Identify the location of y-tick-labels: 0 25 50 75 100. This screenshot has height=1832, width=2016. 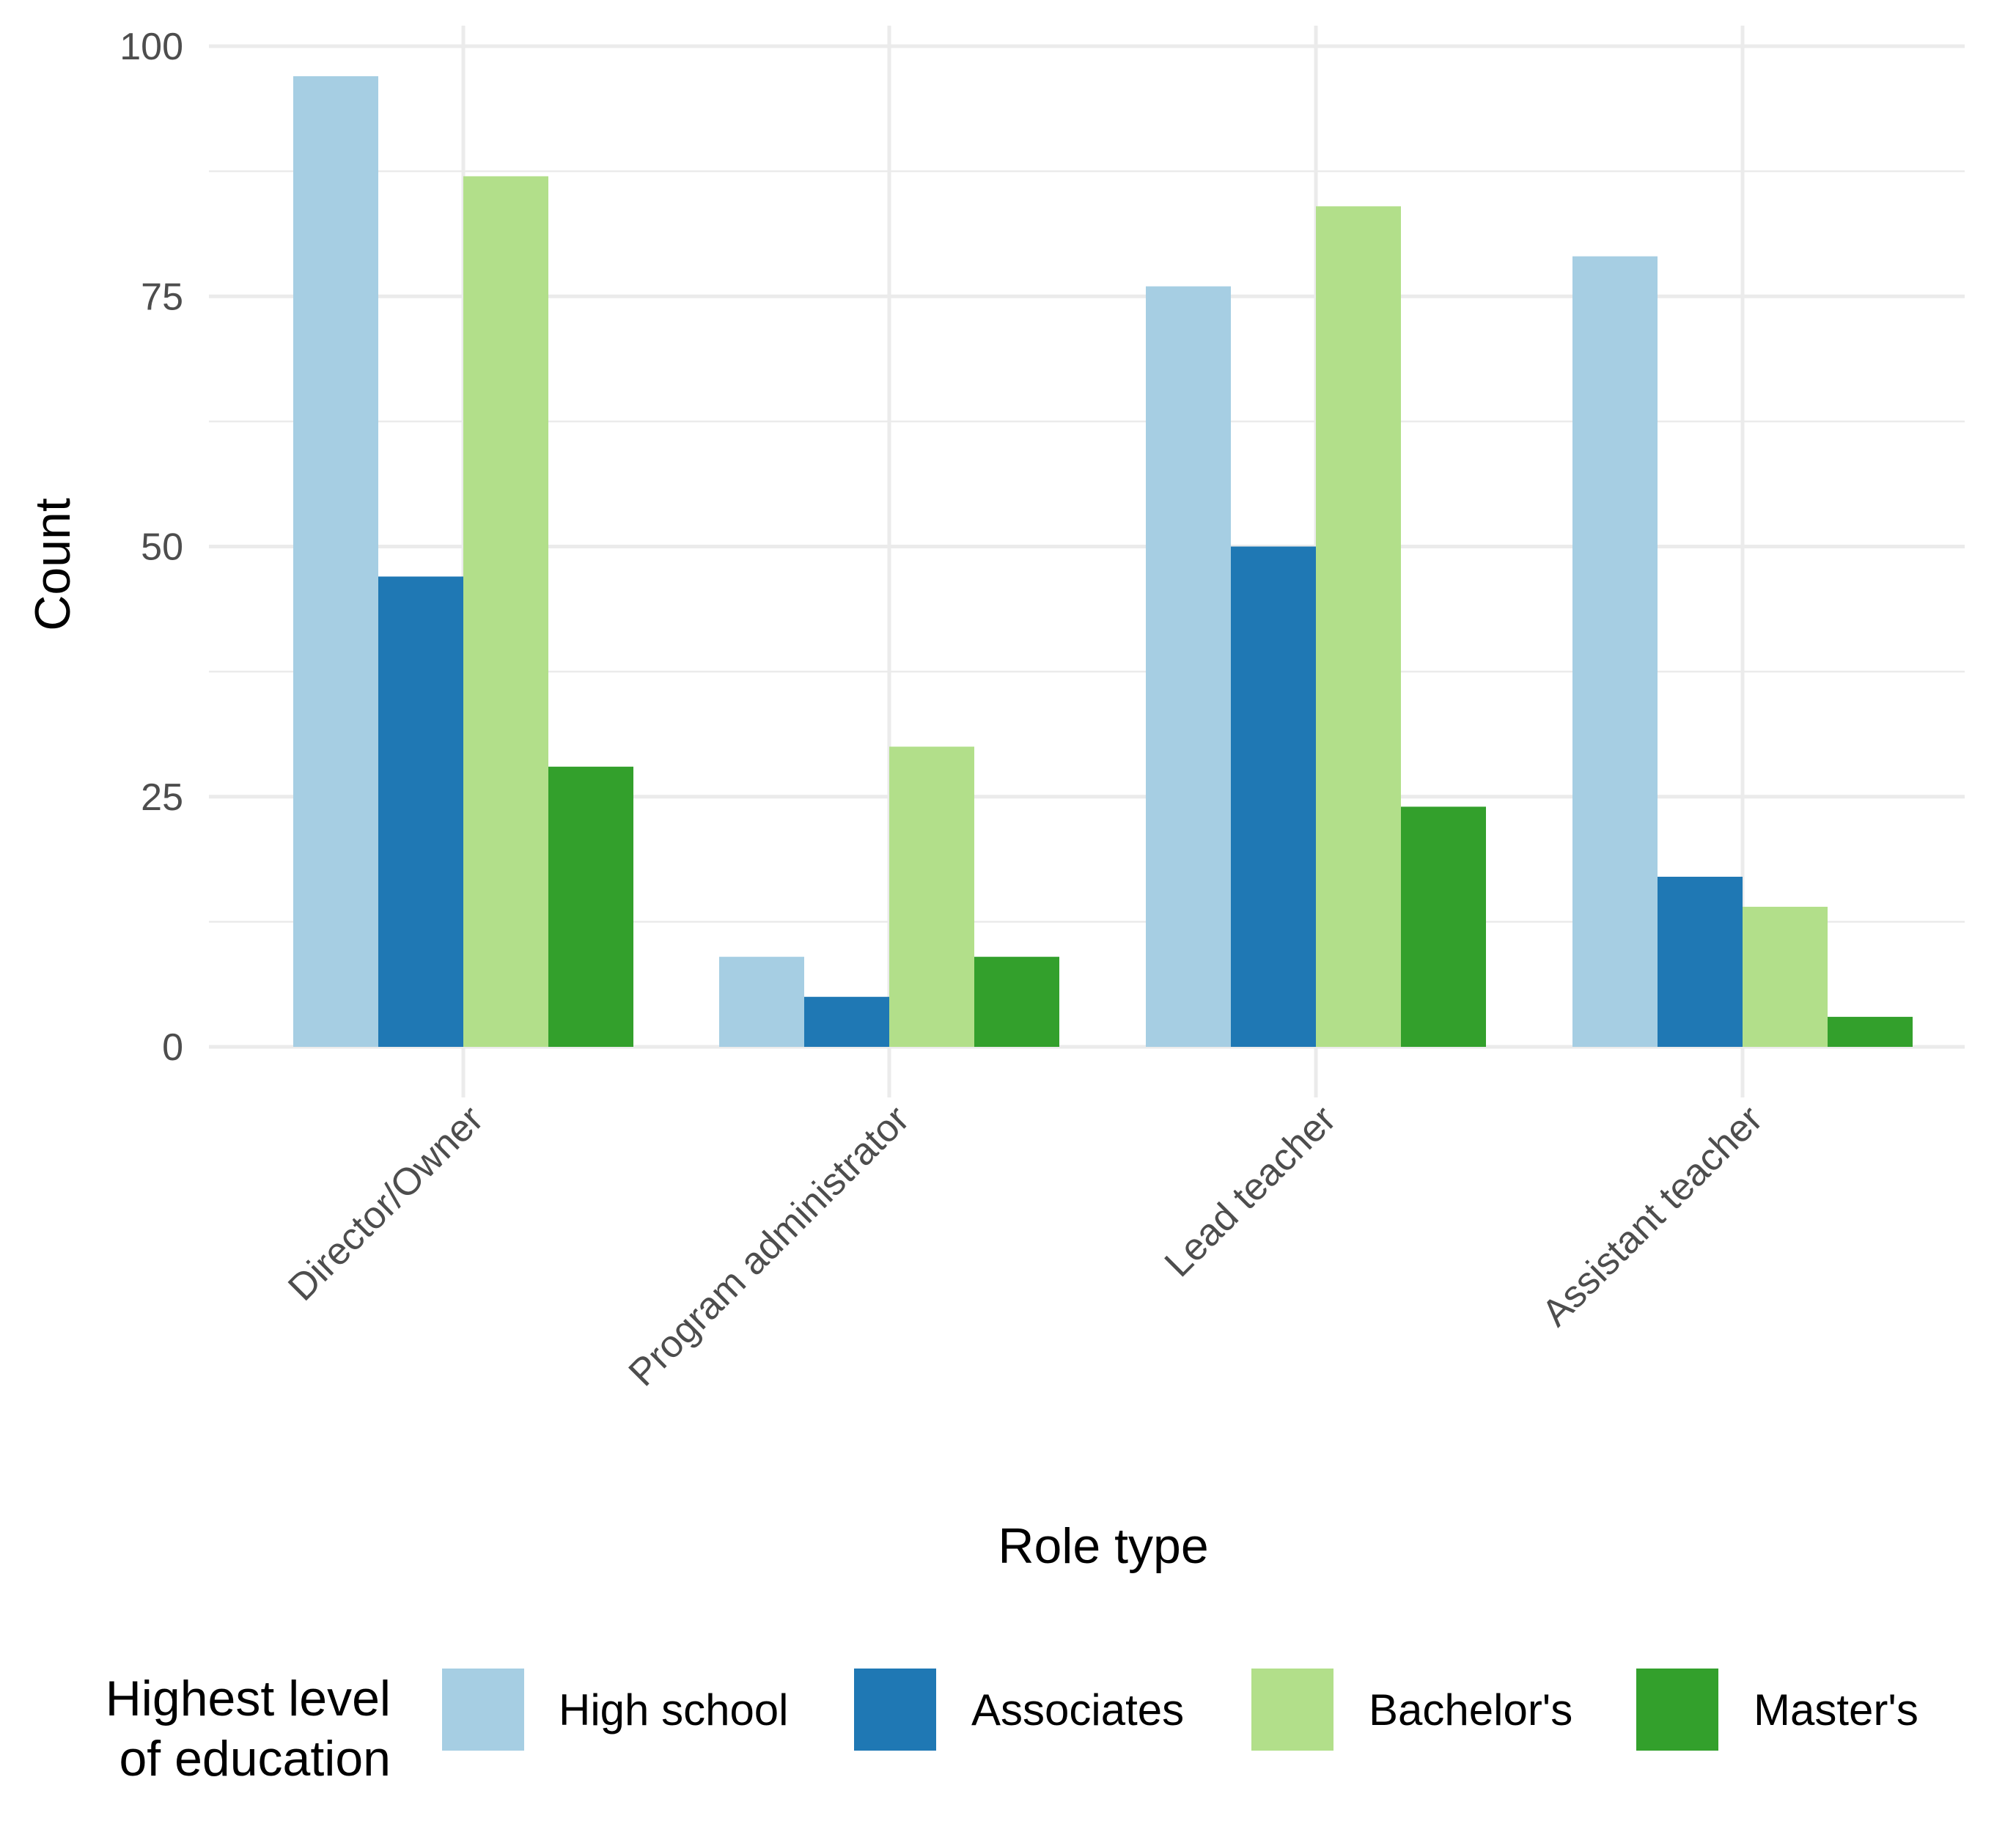
(151, 547).